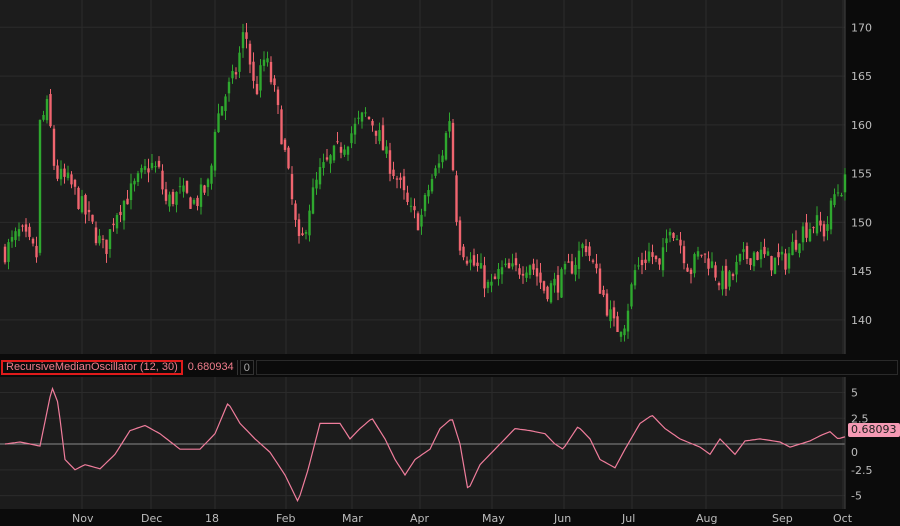 The image size is (900, 526). Describe the element at coordinates (861, 222) in the screenshot. I see `price-axis-tick-label: 150` at that location.